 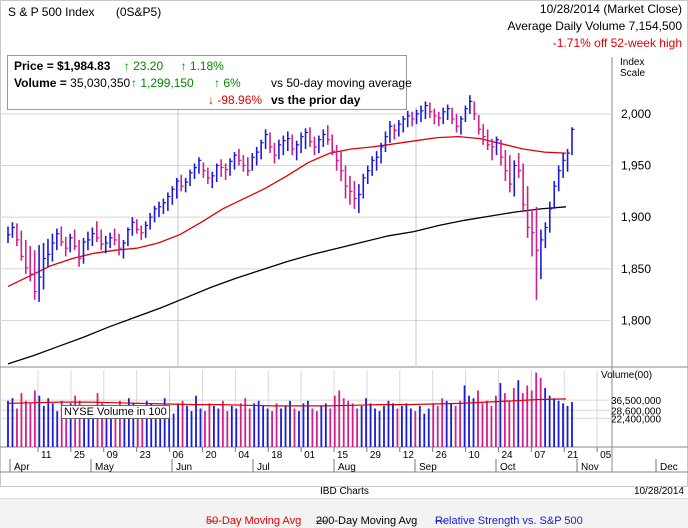 What do you see at coordinates (211, 455) in the screenshot?
I see `x-tick-label: 20` at bounding box center [211, 455].